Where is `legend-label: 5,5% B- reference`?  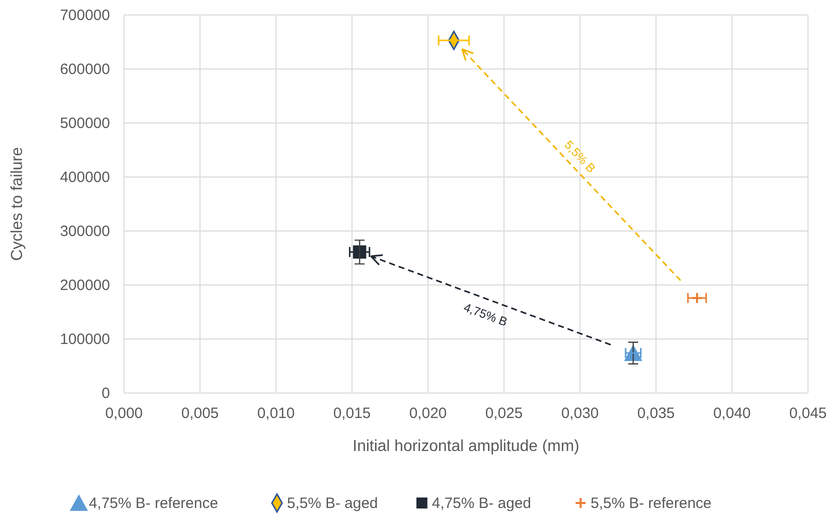 legend-label: 5,5% B- reference is located at coordinates (651, 503).